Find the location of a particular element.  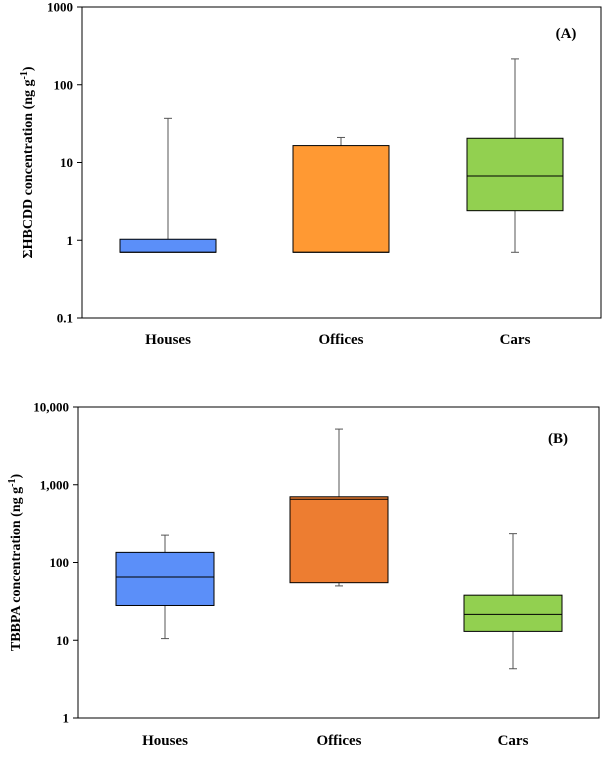

y-tick-label: 0.1 is located at coordinates (65, 318).